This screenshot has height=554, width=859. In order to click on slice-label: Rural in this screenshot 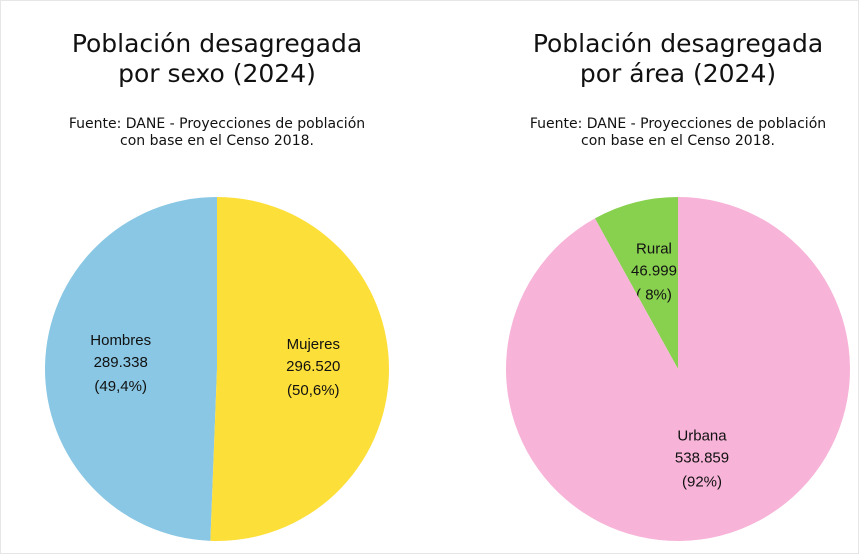, I will do `click(654, 249)`.